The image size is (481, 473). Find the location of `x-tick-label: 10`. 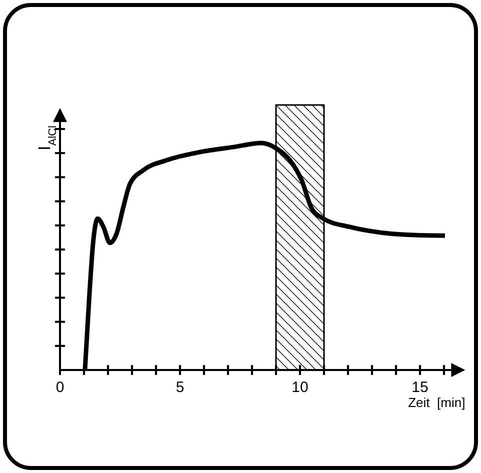

x-tick-label: 10 is located at coordinates (300, 387).